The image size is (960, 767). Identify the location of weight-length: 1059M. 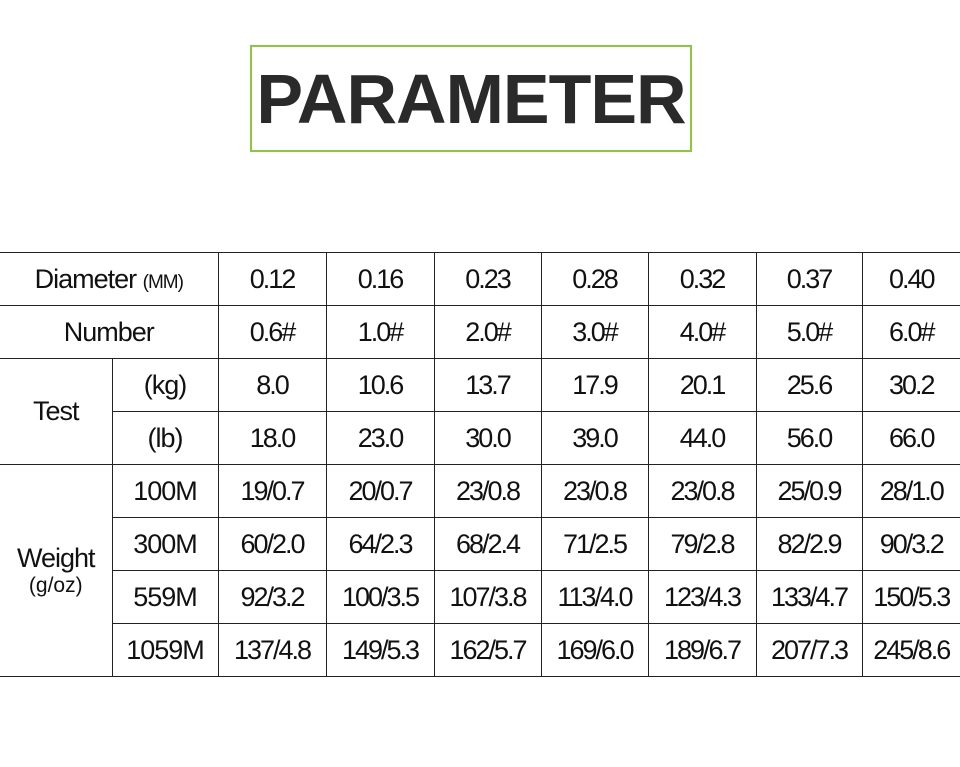
(165, 650).